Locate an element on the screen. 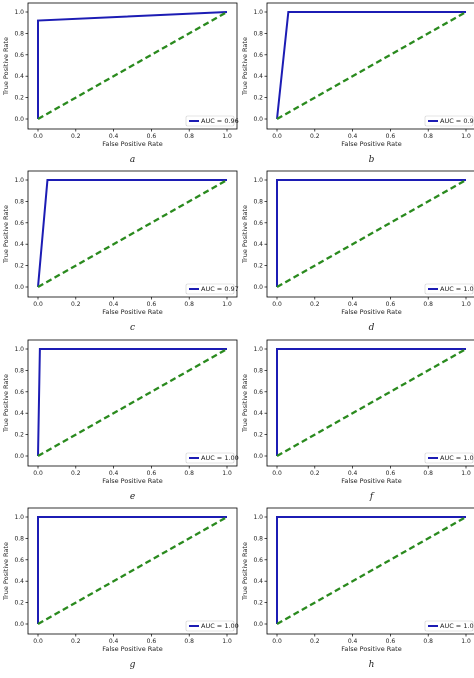 This screenshot has width=474, height=678. legend: AUC = 0.96 is located at coordinates (212, 121).